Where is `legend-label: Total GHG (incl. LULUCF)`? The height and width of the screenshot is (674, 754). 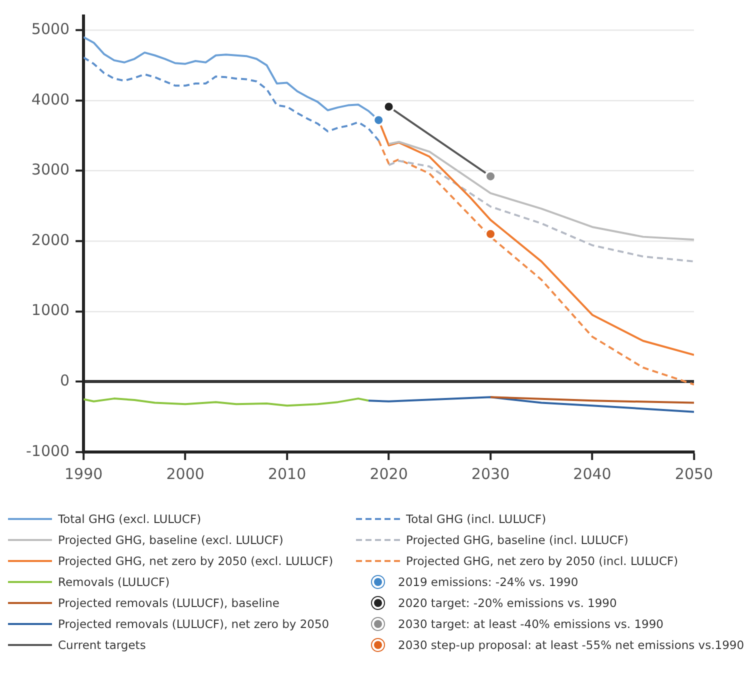 legend-label: Total GHG (incl. LULUCF) is located at coordinates (476, 519).